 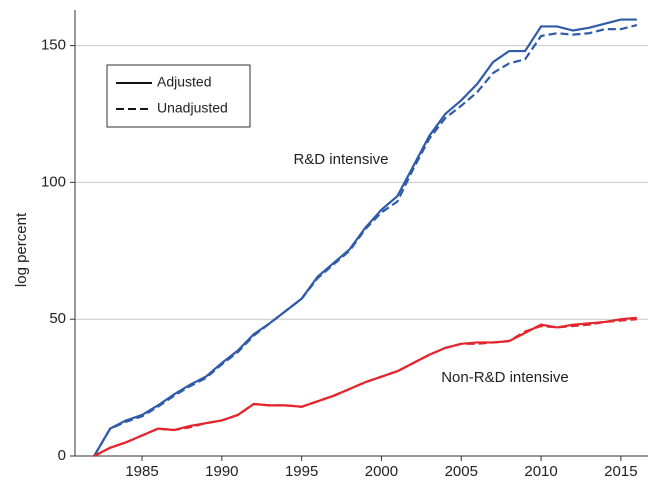 What do you see at coordinates (301, 471) in the screenshot?
I see `x-tick-label: 1995` at bounding box center [301, 471].